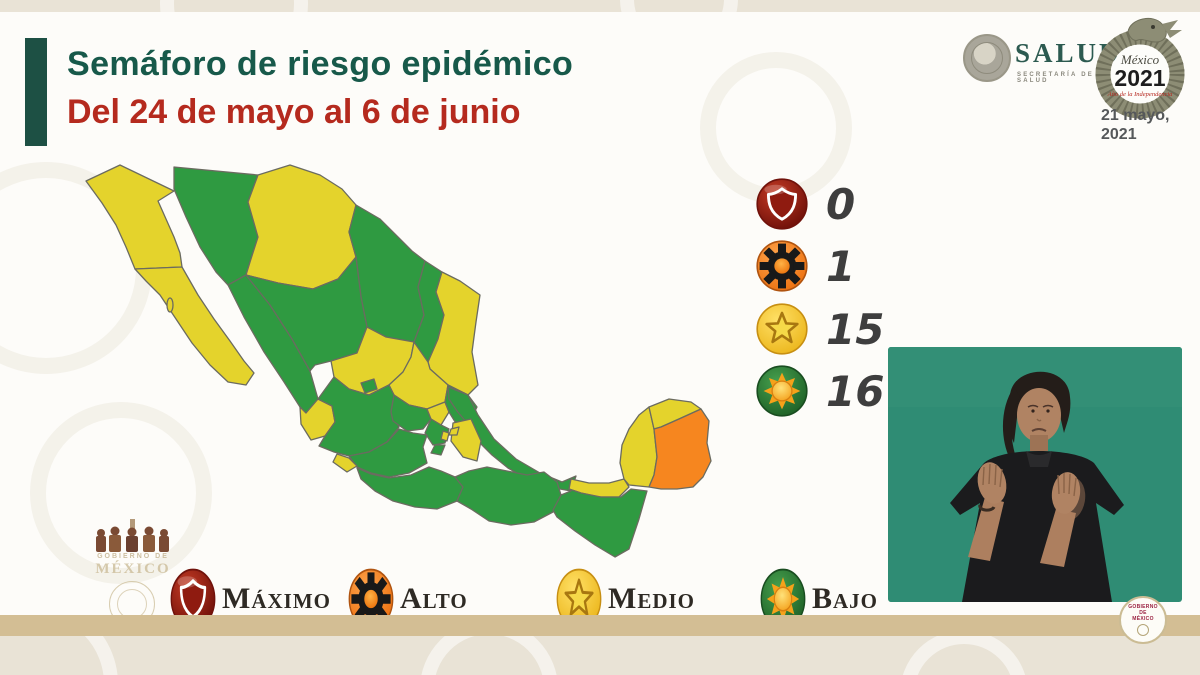 This screenshot has width=1200, height=675. I want to click on legend-label-maximo: Máximo, so click(276, 598).